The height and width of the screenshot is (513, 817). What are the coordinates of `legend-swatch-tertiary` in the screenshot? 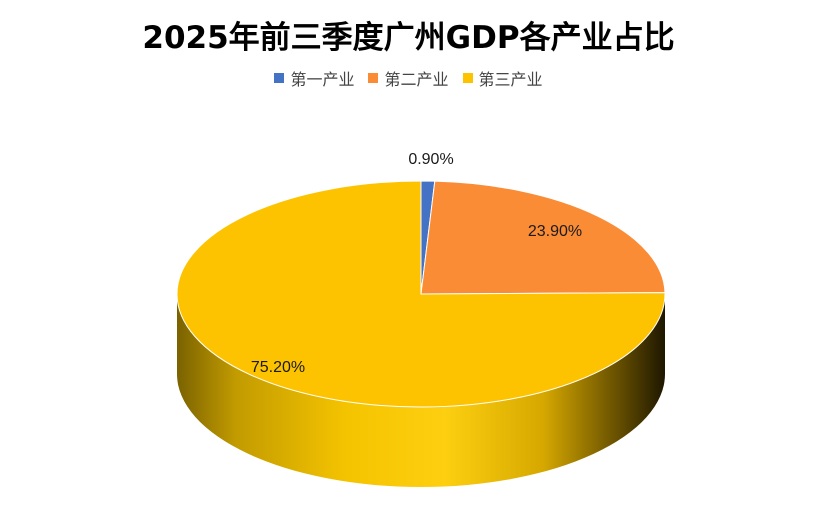 It's located at (467, 78).